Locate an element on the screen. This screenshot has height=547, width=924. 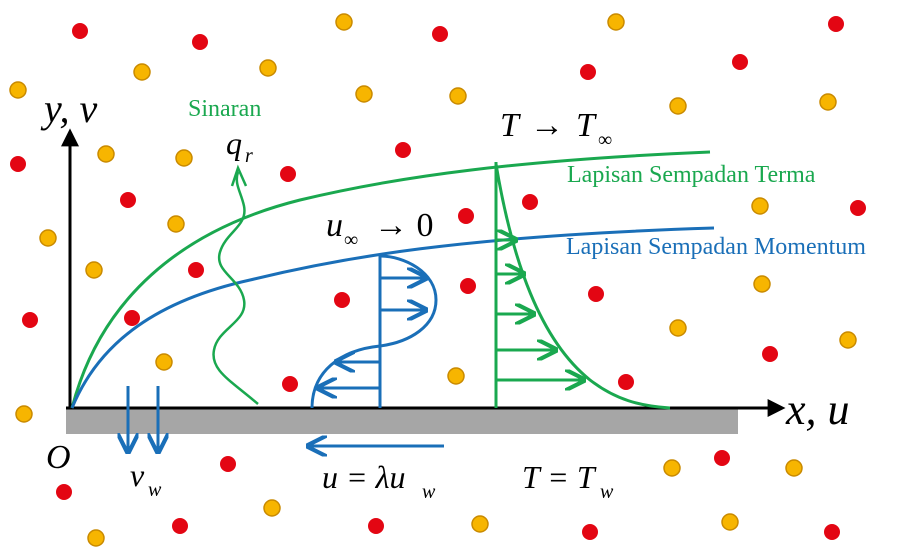
temperature-profile-arrows is located at coordinates (540, 310).